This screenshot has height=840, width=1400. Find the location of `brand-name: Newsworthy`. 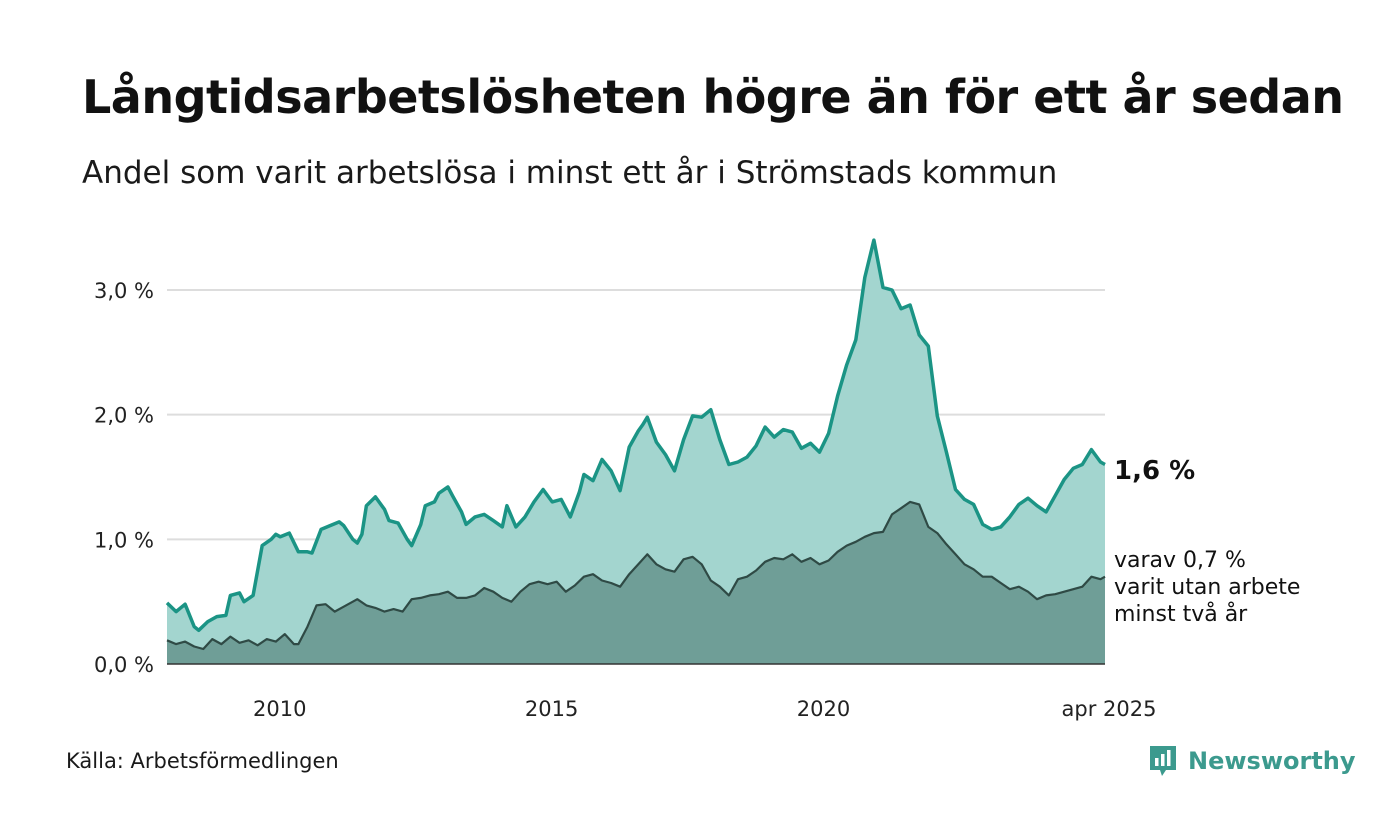

brand-name: Newsworthy is located at coordinates (1272, 761).